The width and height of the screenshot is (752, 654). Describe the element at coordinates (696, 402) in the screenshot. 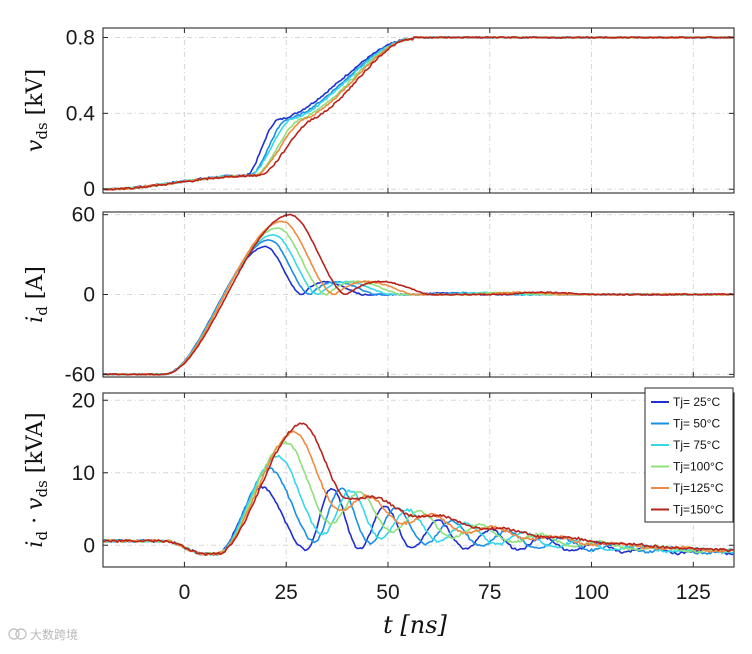

I see `legend-entry: Tj= 25°C` at that location.